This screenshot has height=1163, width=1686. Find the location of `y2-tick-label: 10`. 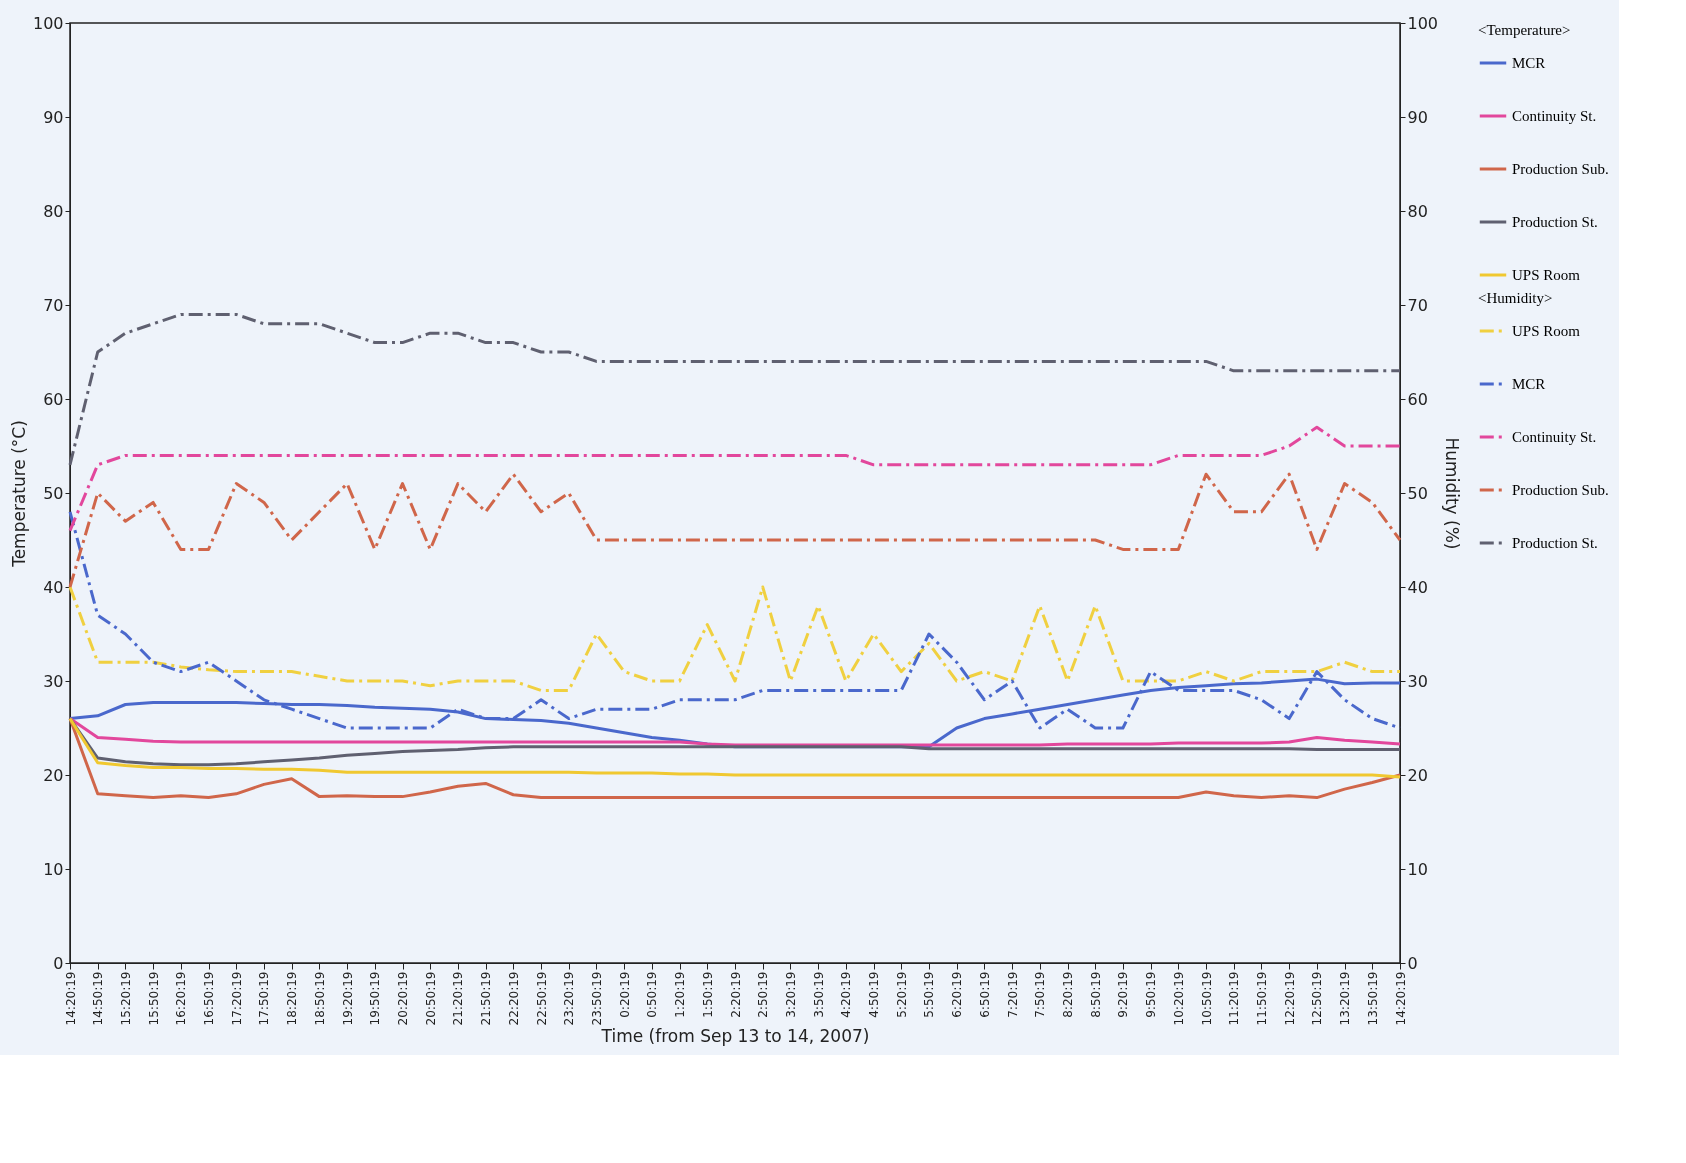

y2-tick-label: 10 is located at coordinates (1417, 869).